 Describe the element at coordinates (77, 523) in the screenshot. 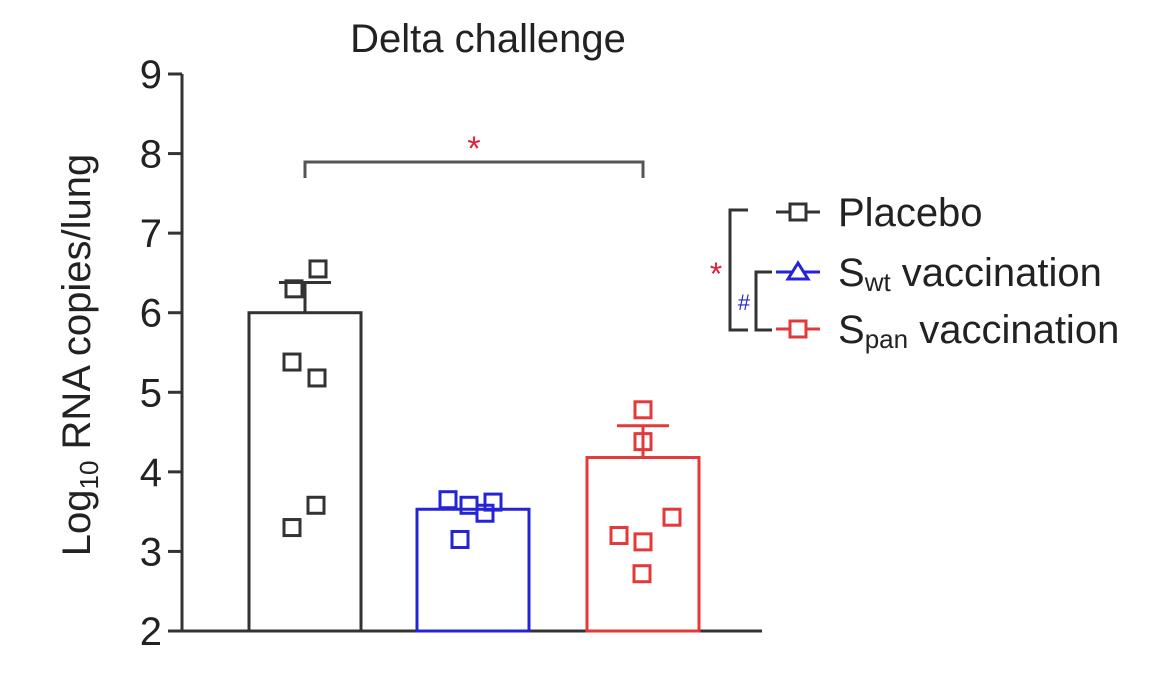

I see `y-axis-label-main: Log` at that location.